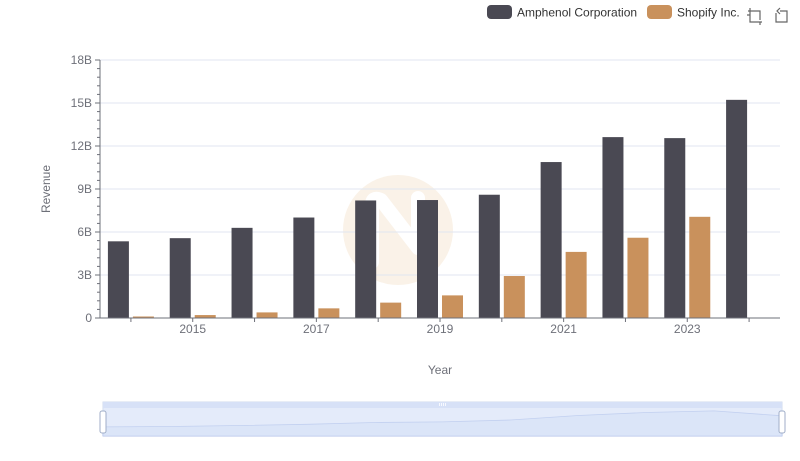 Image resolution: width=800 pixels, height=461 pixels. I want to click on bar-amphenol-corporation-2023, so click(675, 228).